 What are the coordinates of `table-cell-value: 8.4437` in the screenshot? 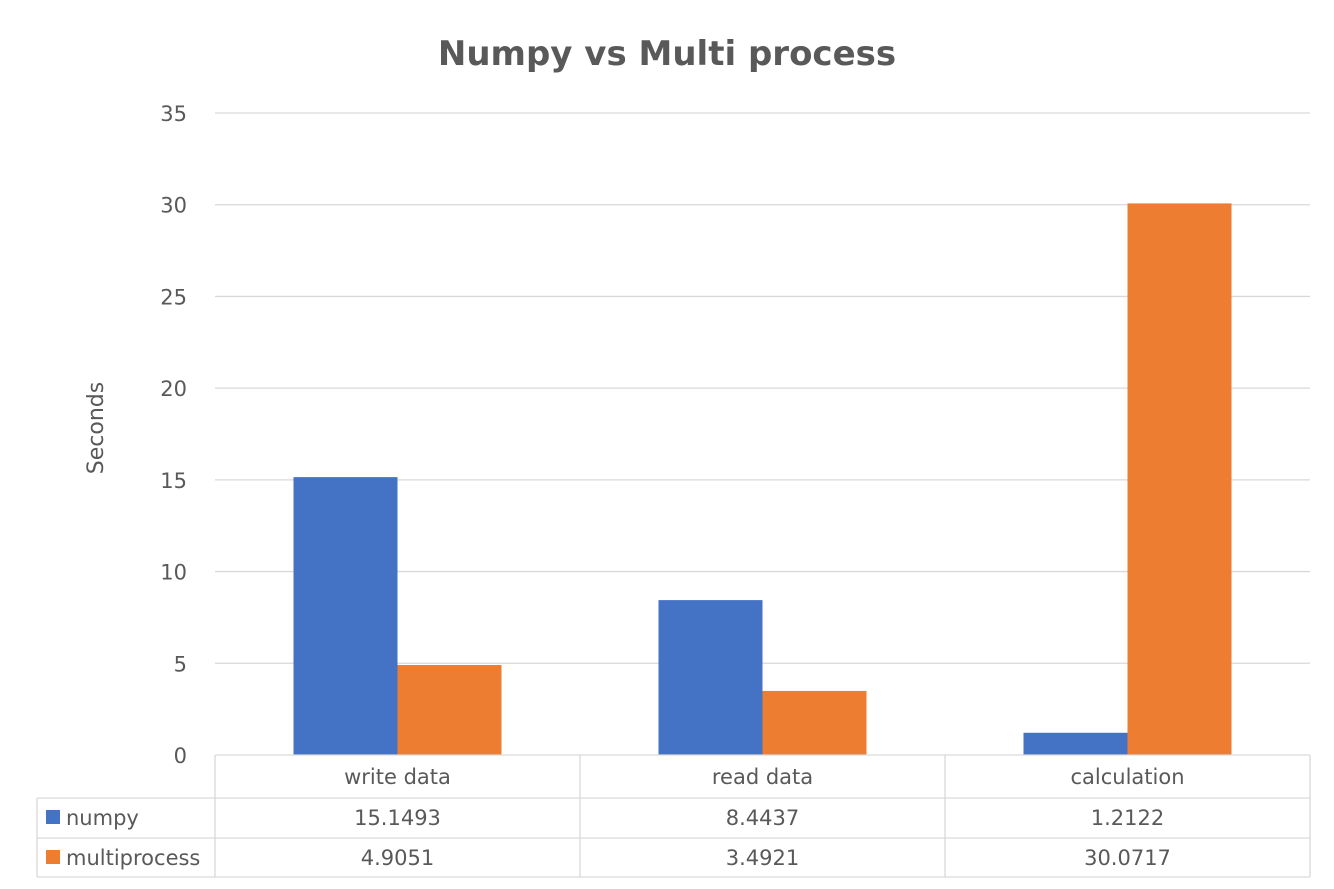 It's located at (762, 818).